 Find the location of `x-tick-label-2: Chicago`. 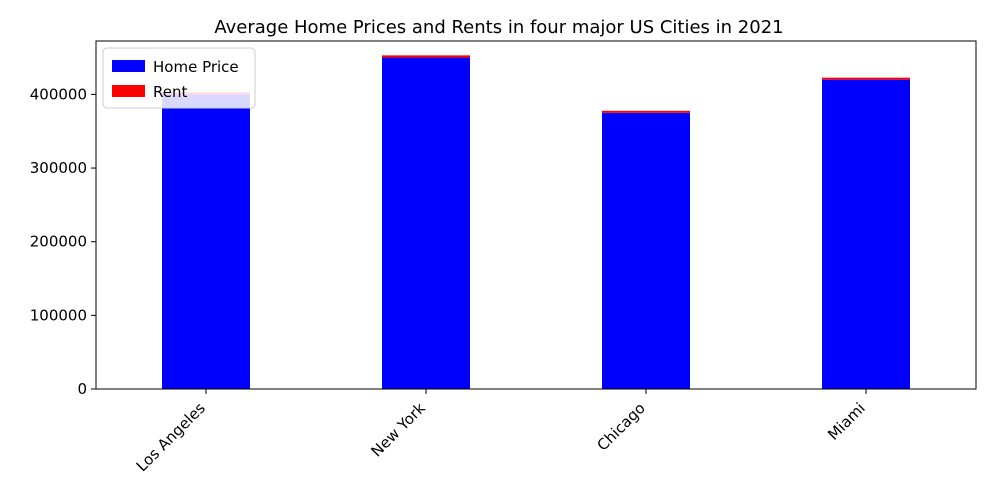

x-tick-label-2: Chicago is located at coordinates (620, 426).